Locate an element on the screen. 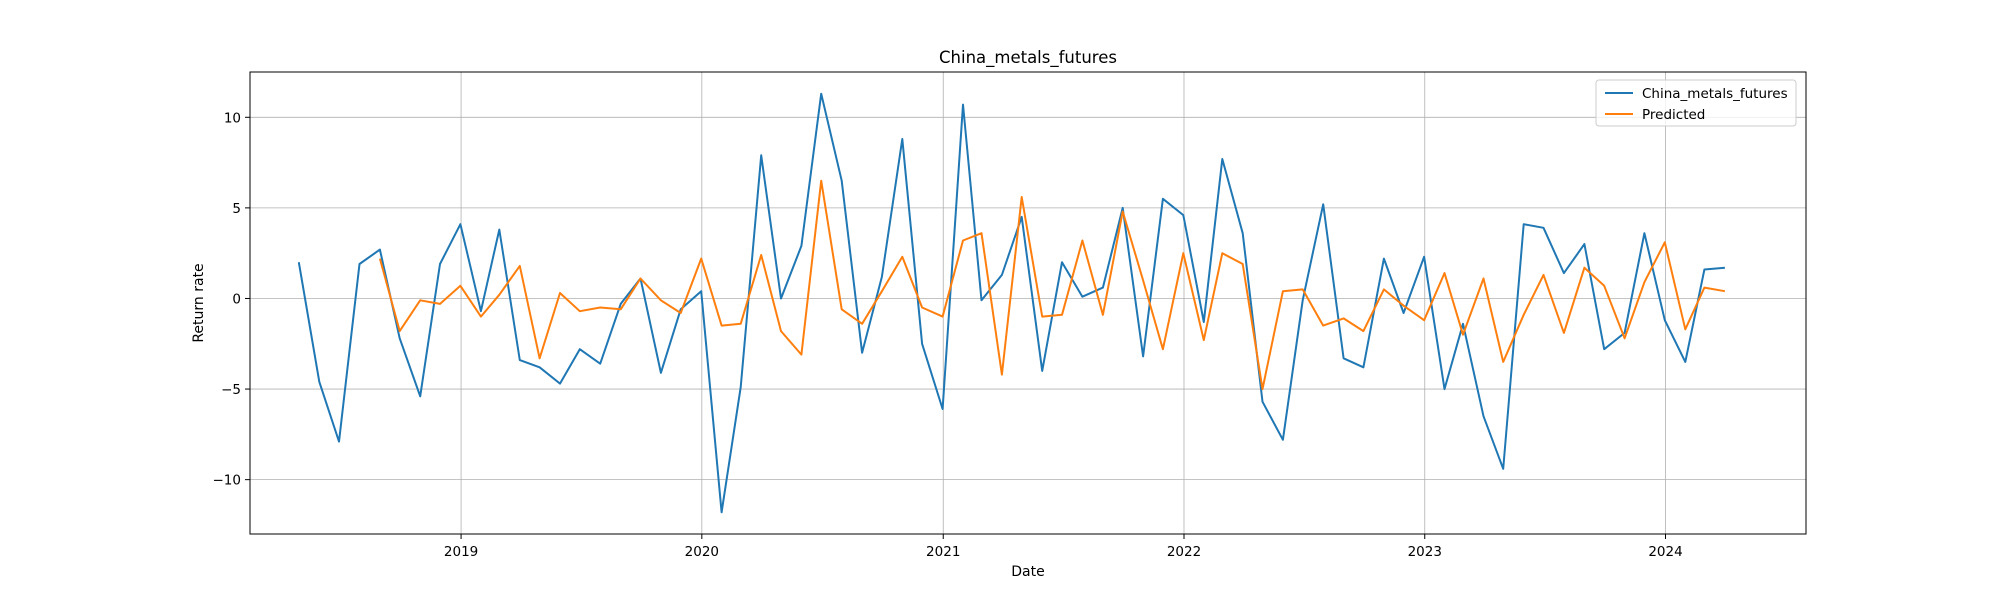 This screenshot has width=2000, height=600. y-tick-label: 10 is located at coordinates (232, 118).